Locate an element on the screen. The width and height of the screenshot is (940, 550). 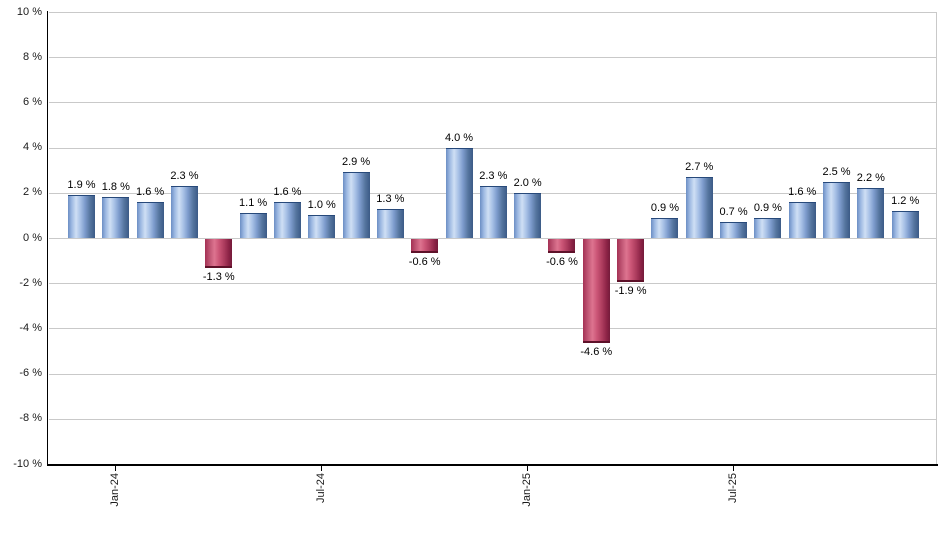
y-axis-tick-label: -8 % is located at coordinates (30, 418).